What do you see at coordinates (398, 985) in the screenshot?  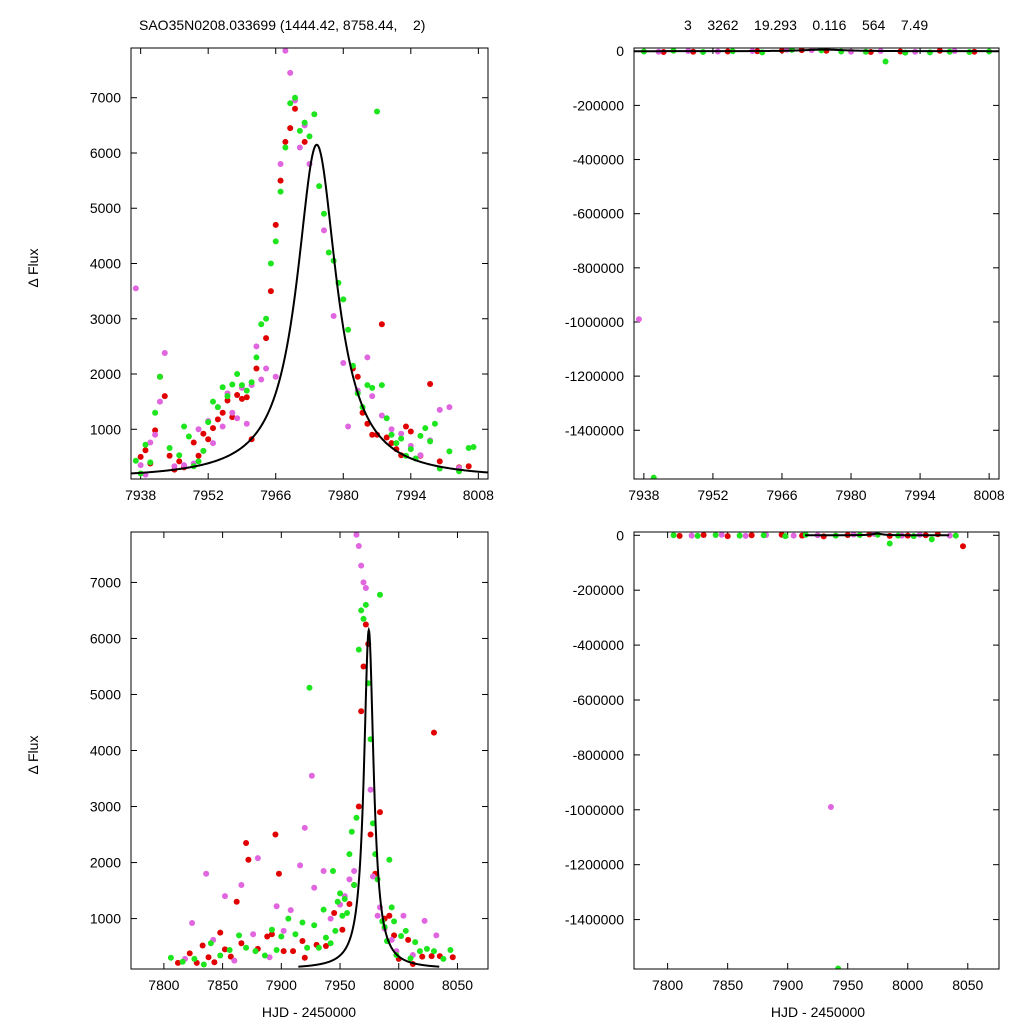 I see `x-tick-label: 8000` at bounding box center [398, 985].